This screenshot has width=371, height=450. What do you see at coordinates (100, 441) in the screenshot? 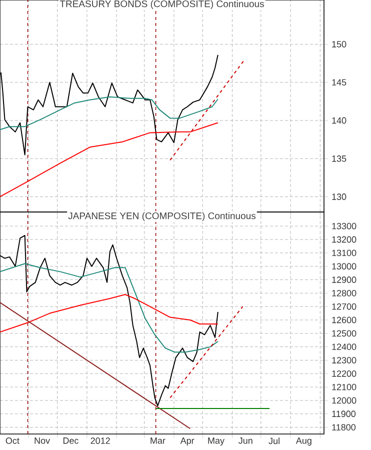
I see `x-tick-label: 2012` at bounding box center [100, 441].